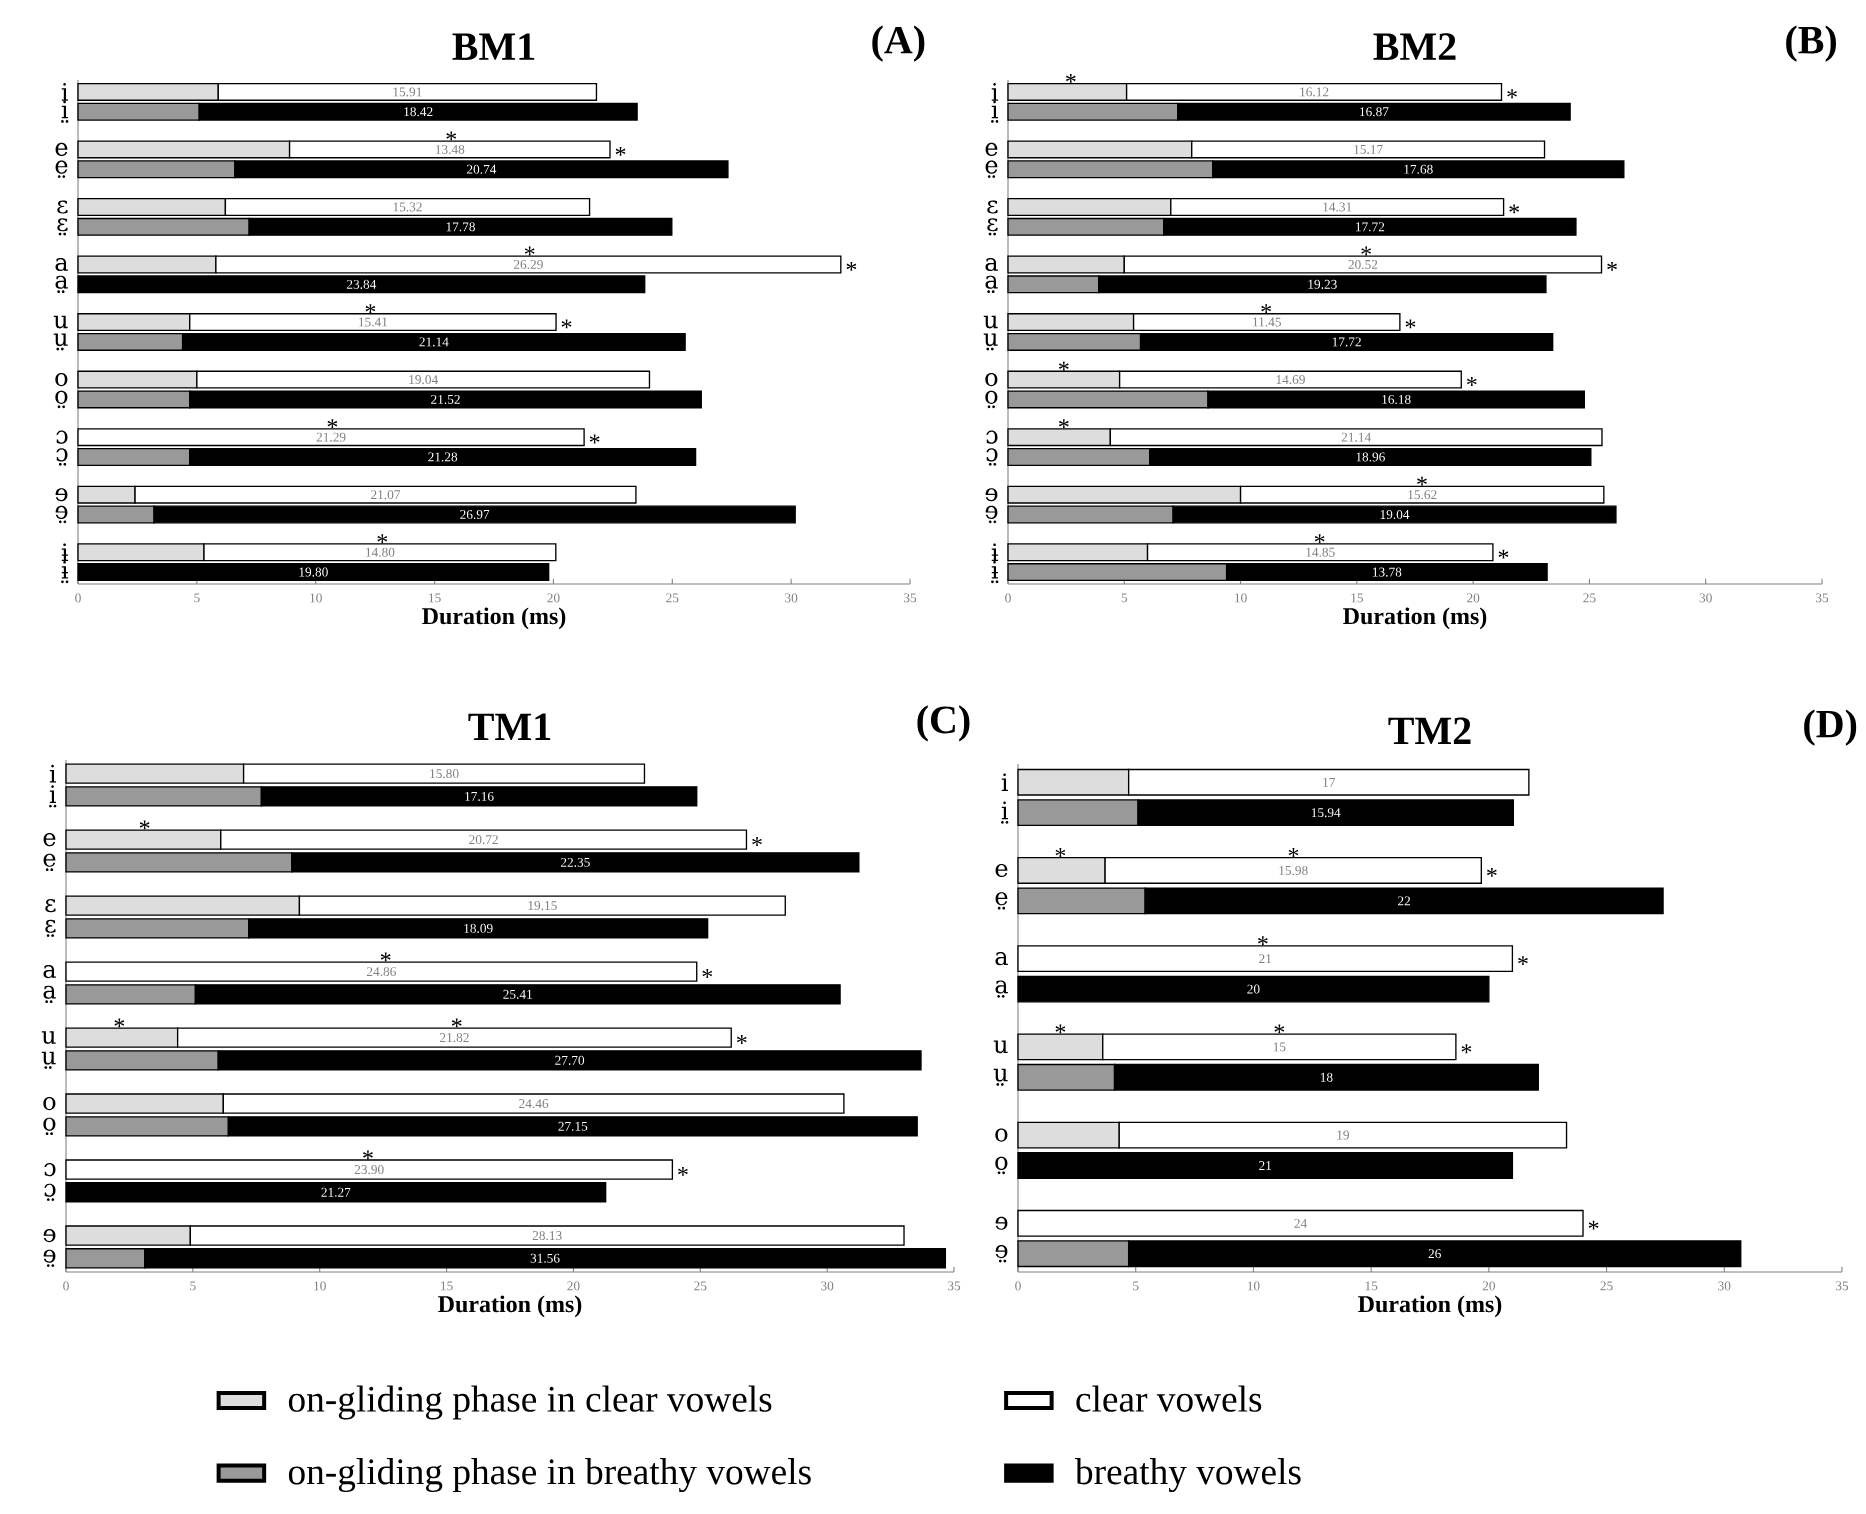 This screenshot has height=1514, width=1866. Describe the element at coordinates (509, 726) in the screenshot. I see `chart-title: TM1` at that location.